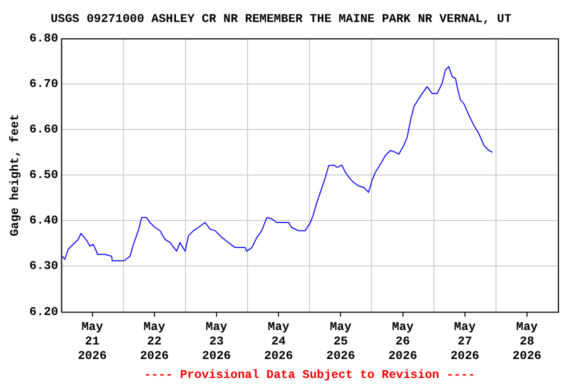 The width and height of the screenshot is (576, 384). What do you see at coordinates (341, 341) in the screenshot?
I see `x-tick-label: May 25 2026` at bounding box center [341, 341].